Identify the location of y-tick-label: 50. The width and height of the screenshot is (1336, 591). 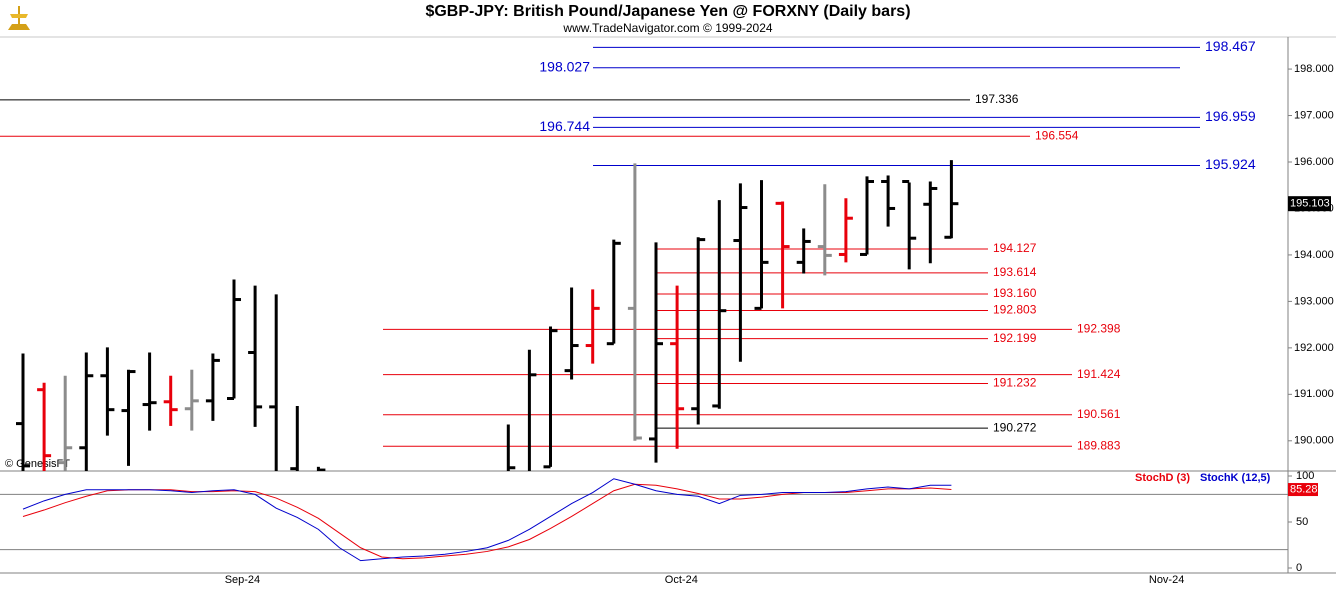
(1302, 522).